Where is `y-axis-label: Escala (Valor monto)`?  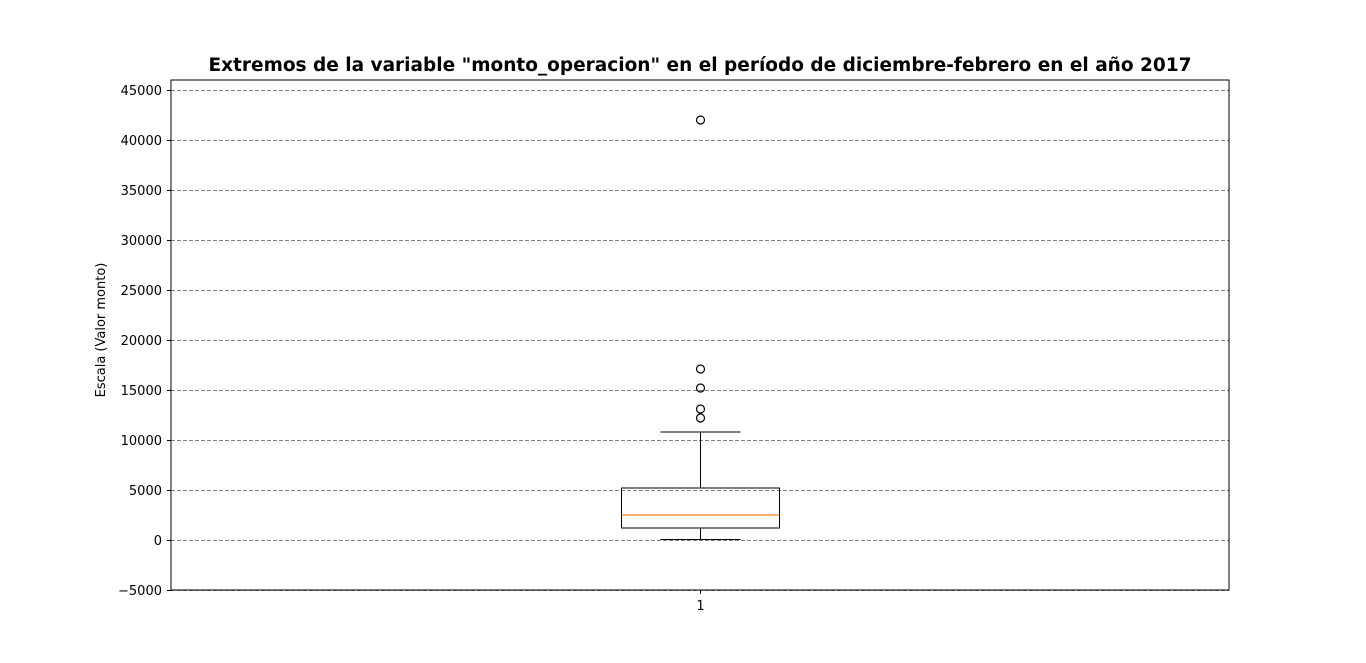
y-axis-label: Escala (Valor monto) is located at coordinates (101, 330).